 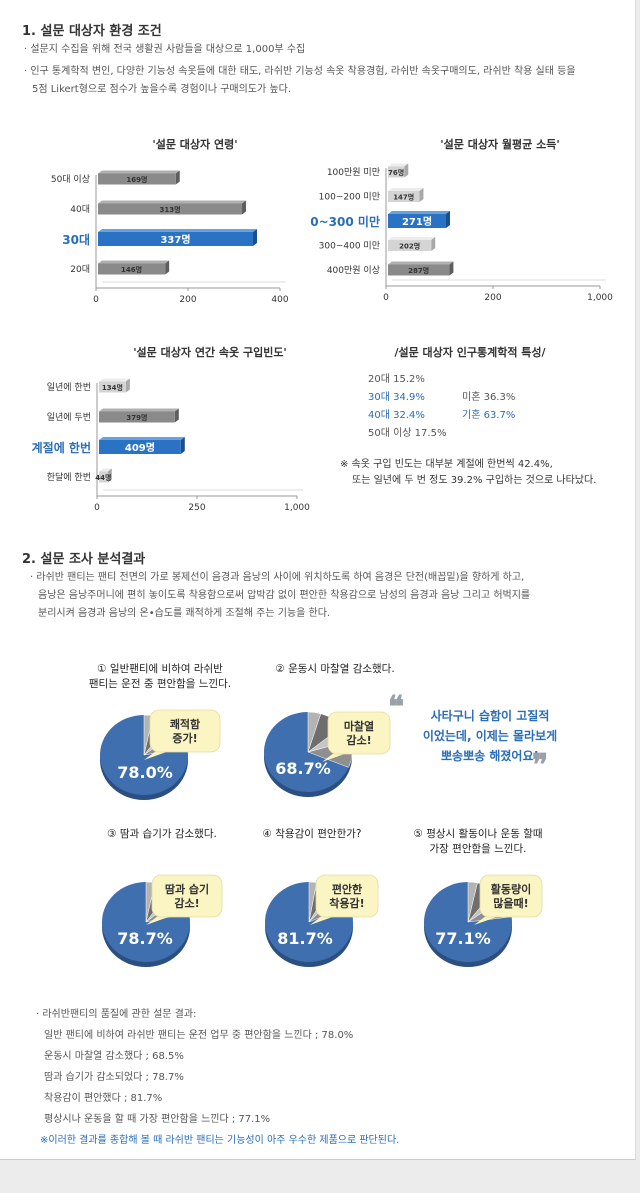 I want to click on demo-single: 미혼 36.3%, so click(x=489, y=397).